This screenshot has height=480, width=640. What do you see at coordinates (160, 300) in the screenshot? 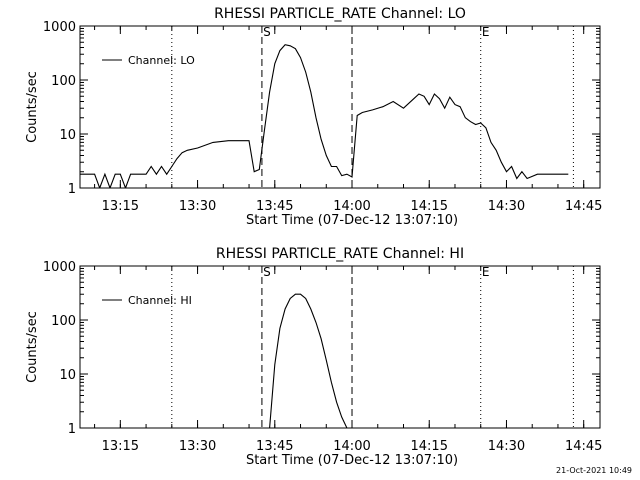
I see `legend-label: Channel: HI` at bounding box center [160, 300].